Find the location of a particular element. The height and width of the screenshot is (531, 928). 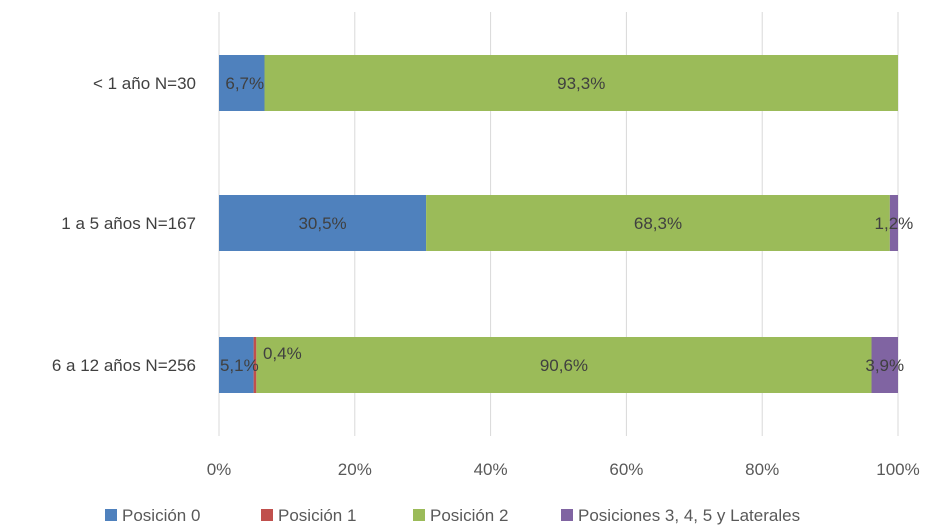

x-tick-label: 60% is located at coordinates (626, 469).